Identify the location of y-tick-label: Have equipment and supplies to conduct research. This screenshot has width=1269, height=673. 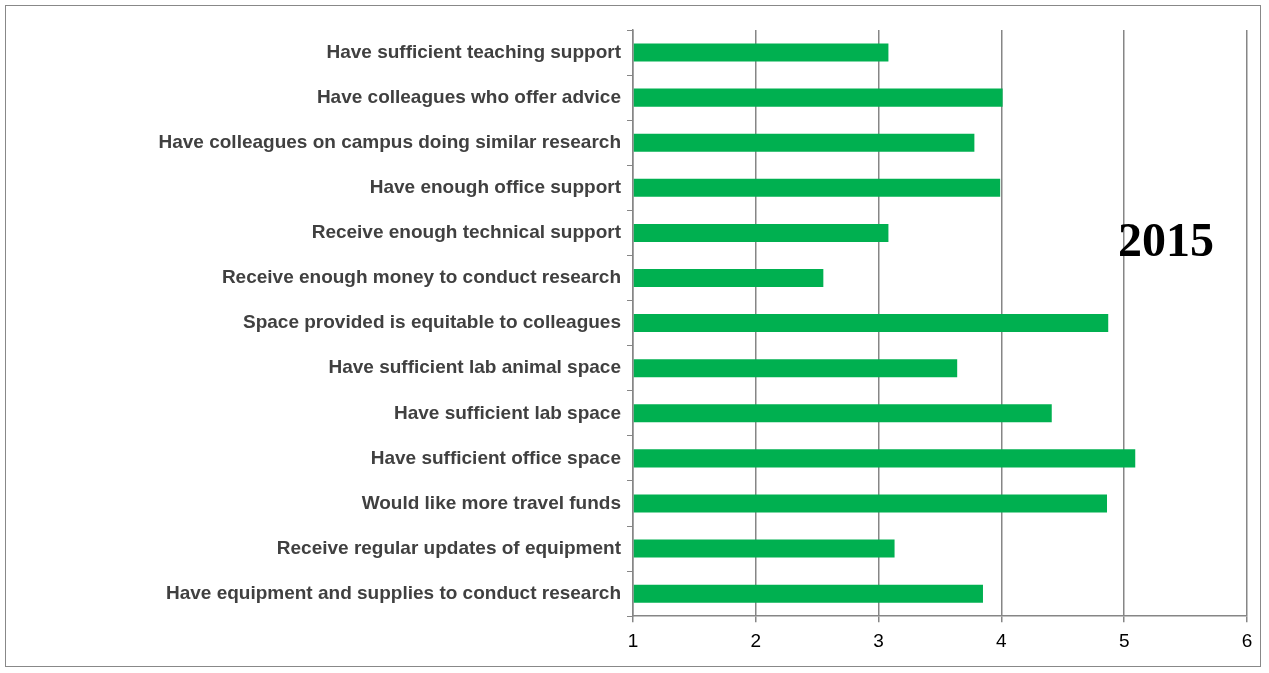
(393, 592).